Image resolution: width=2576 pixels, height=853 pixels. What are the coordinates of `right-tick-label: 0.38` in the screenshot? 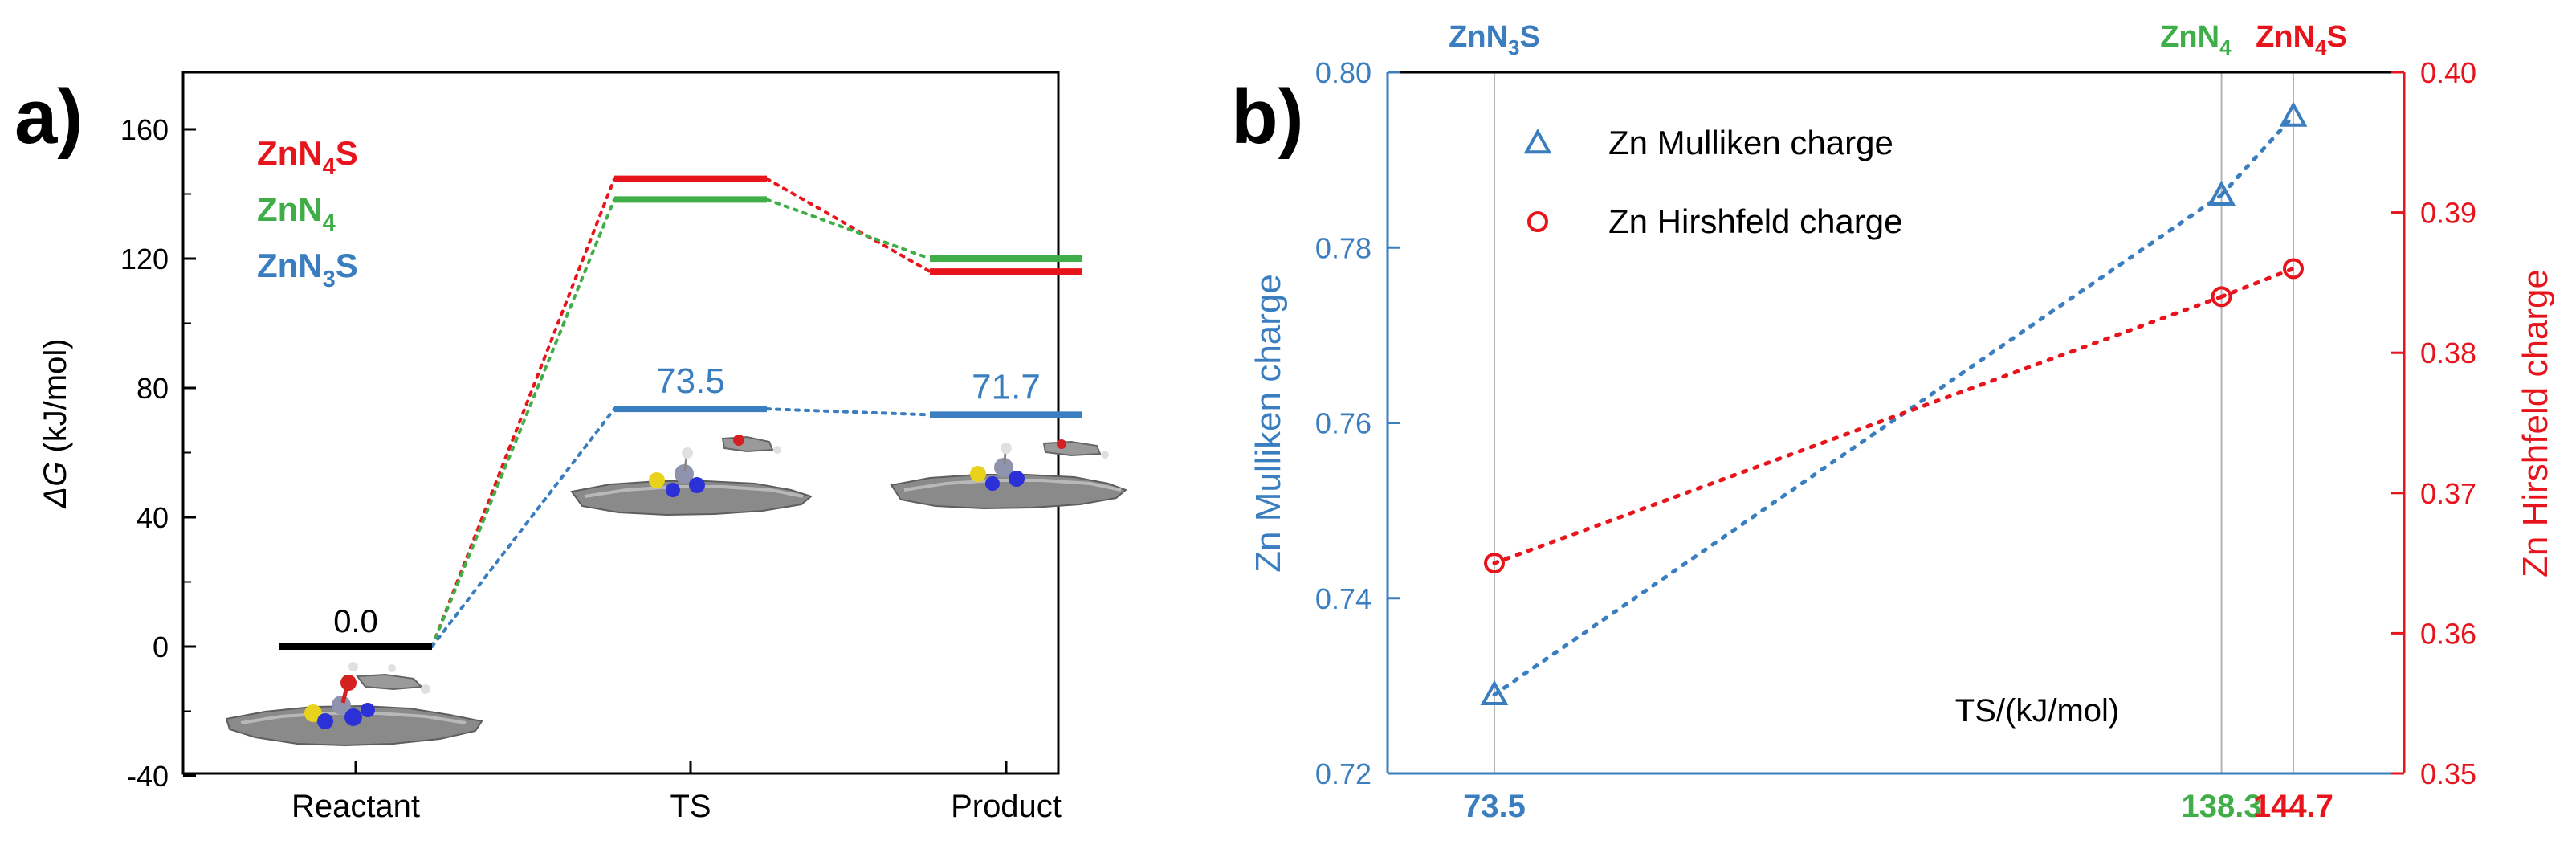 It's located at (2448, 353).